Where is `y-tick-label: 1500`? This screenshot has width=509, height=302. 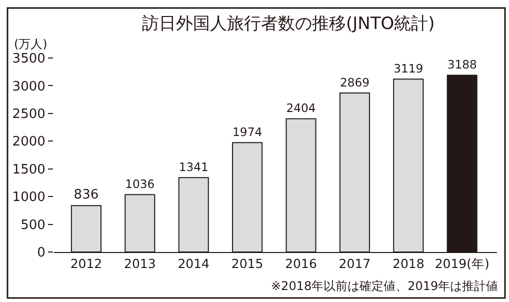
y-tick-label: 1500 is located at coordinates (29, 170).